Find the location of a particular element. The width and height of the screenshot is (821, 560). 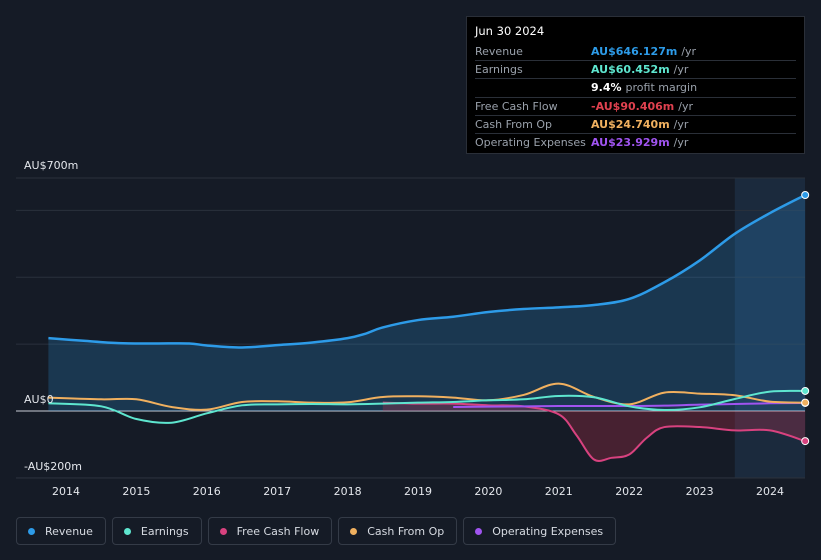

earnings-end-point is located at coordinates (805, 390).